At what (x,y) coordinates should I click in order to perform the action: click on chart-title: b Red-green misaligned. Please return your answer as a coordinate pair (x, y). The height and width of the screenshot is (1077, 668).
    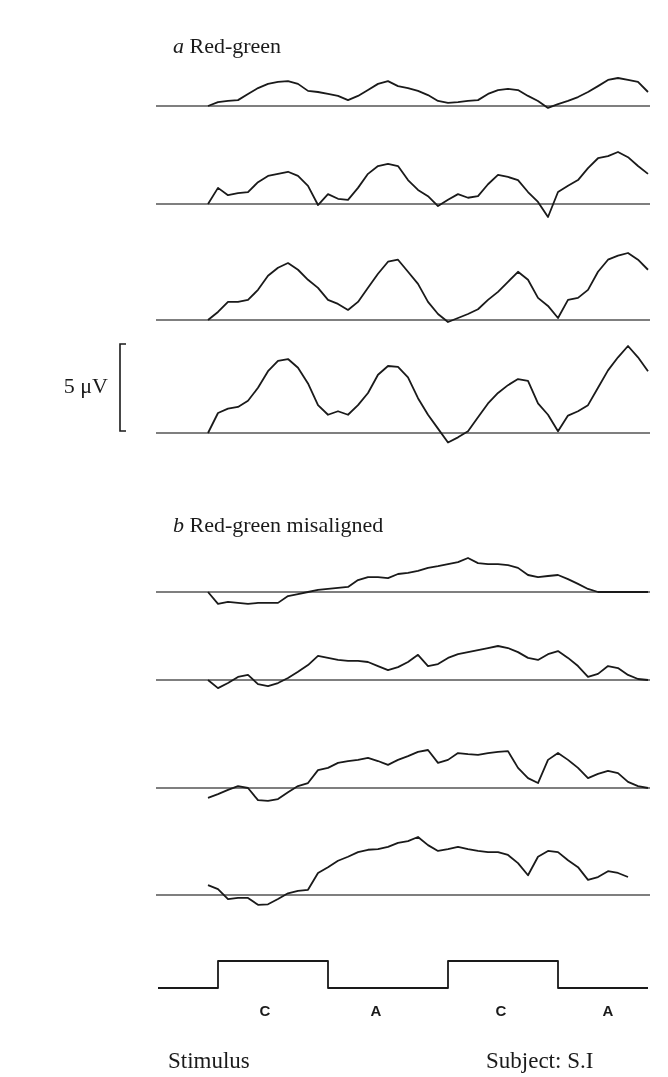
    Looking at the image, I should click on (278, 524).